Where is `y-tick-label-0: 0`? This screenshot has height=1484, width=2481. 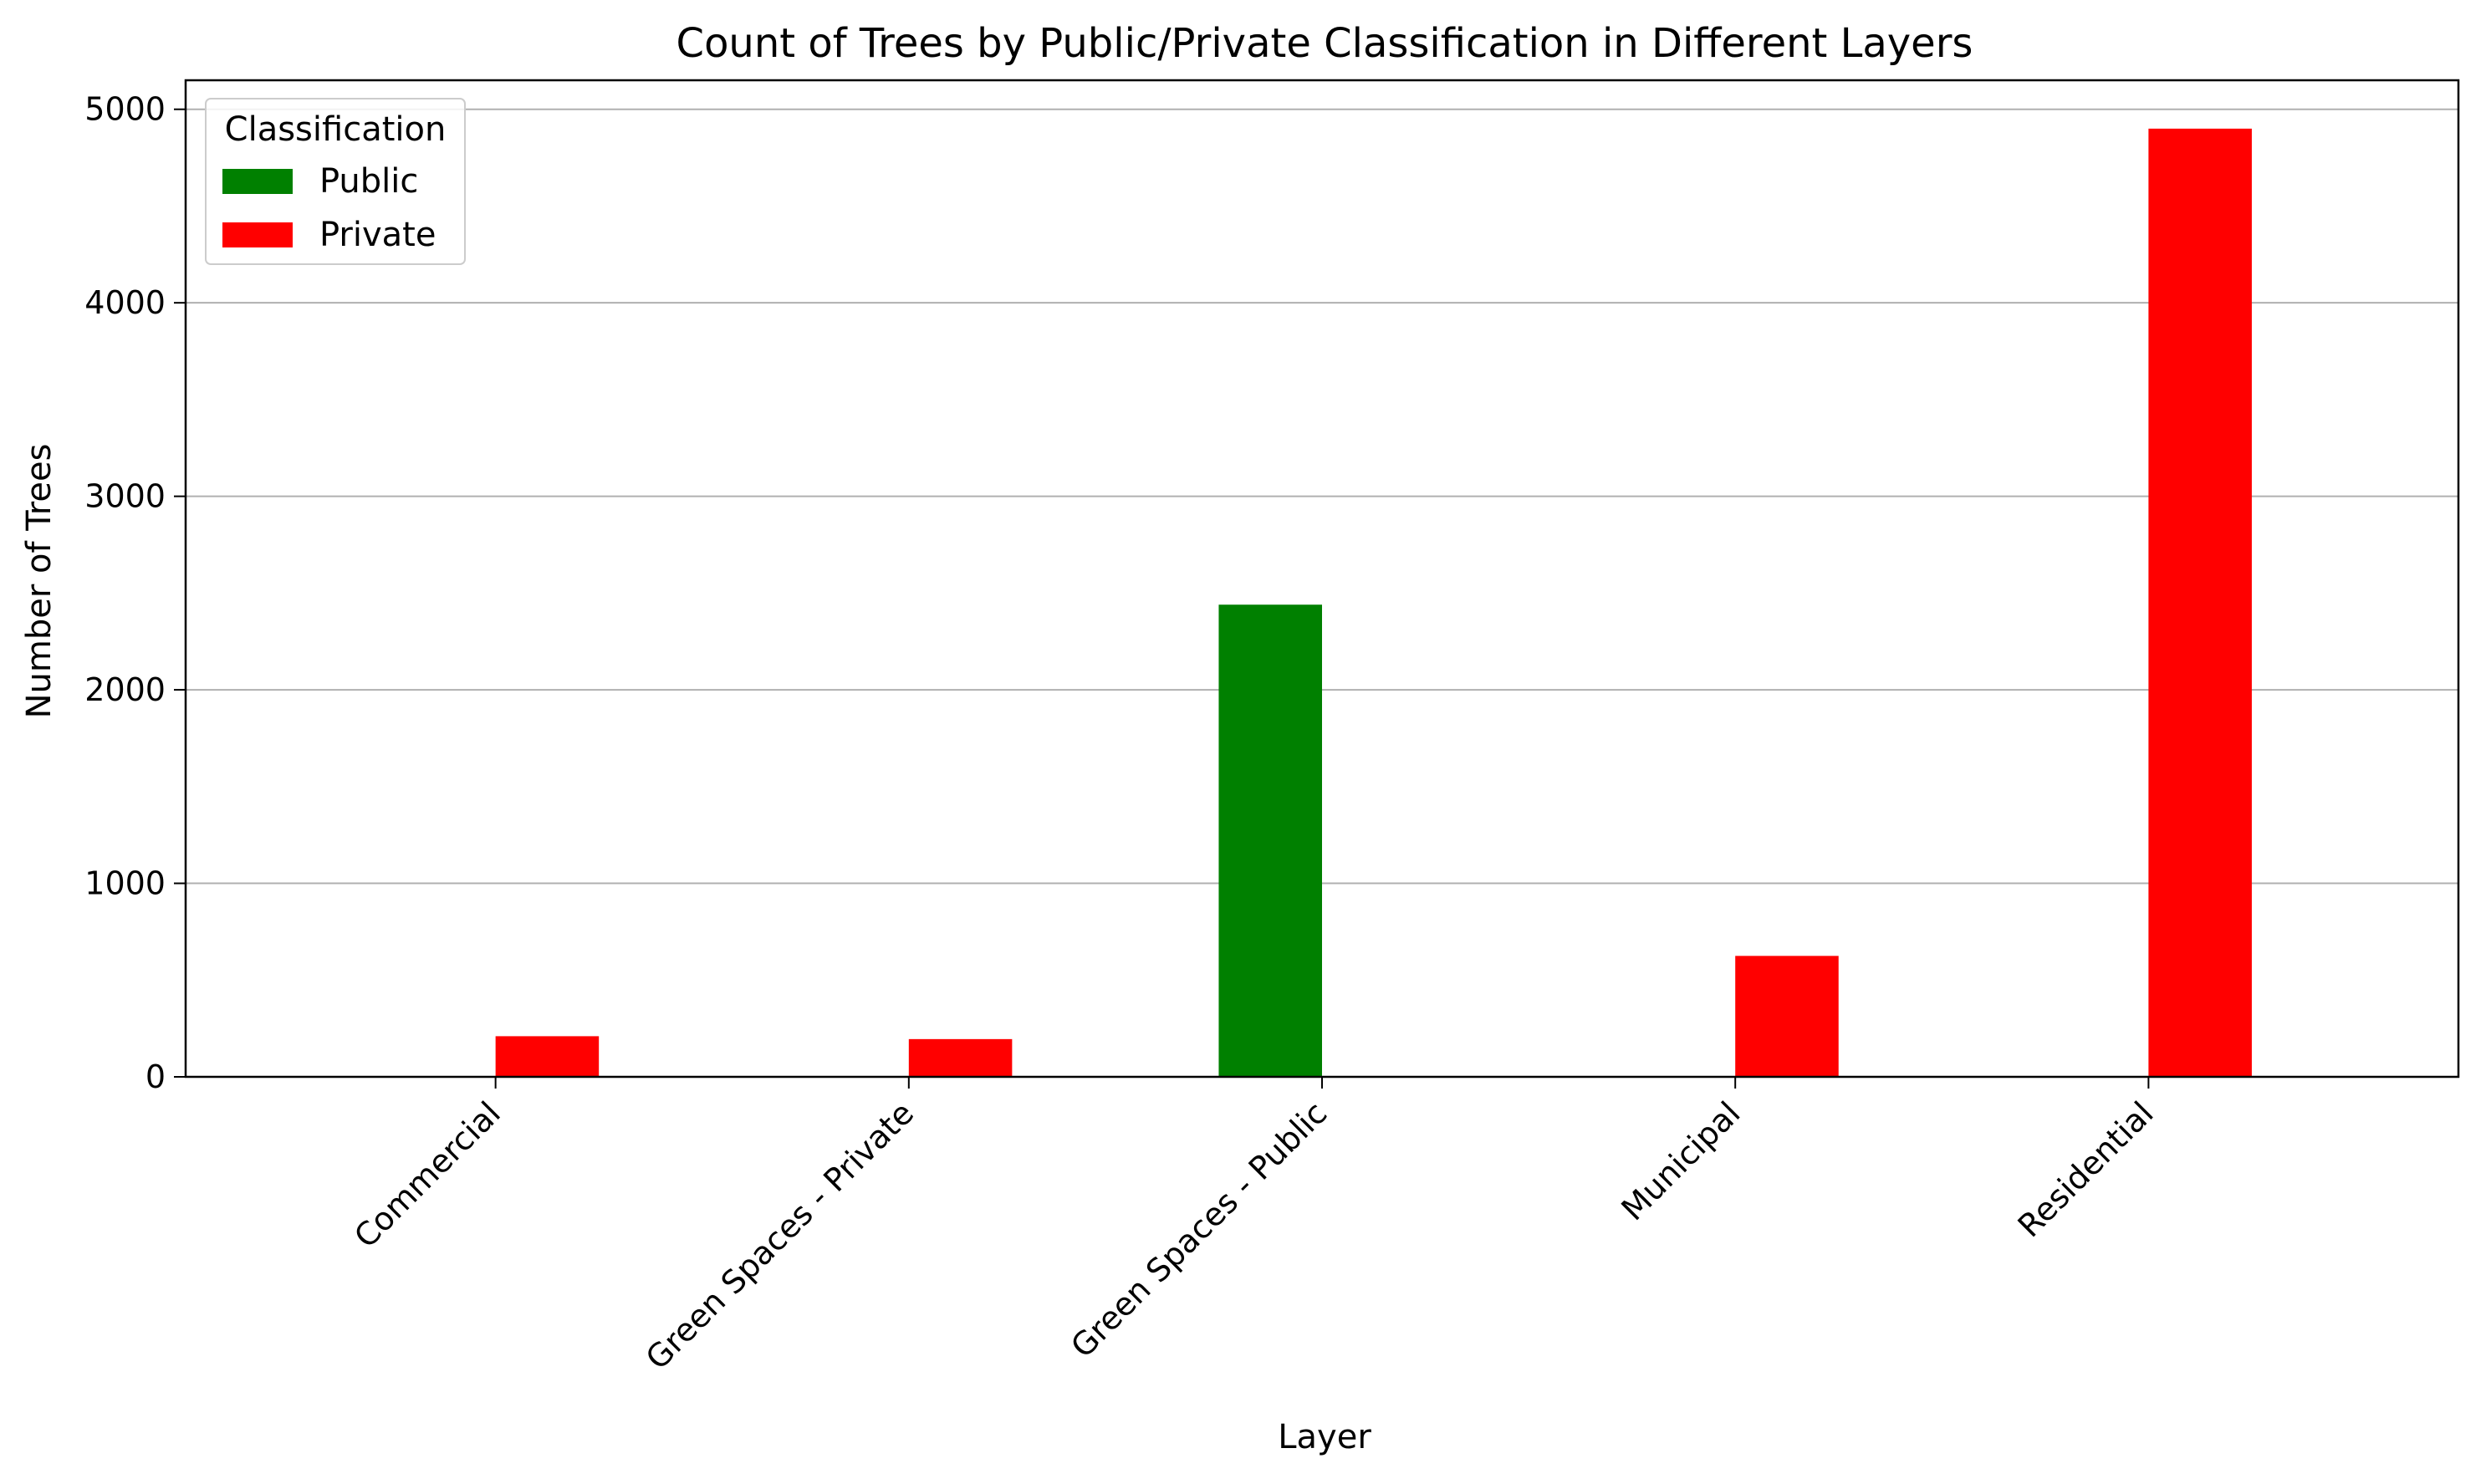 y-tick-label-0: 0 is located at coordinates (155, 1076).